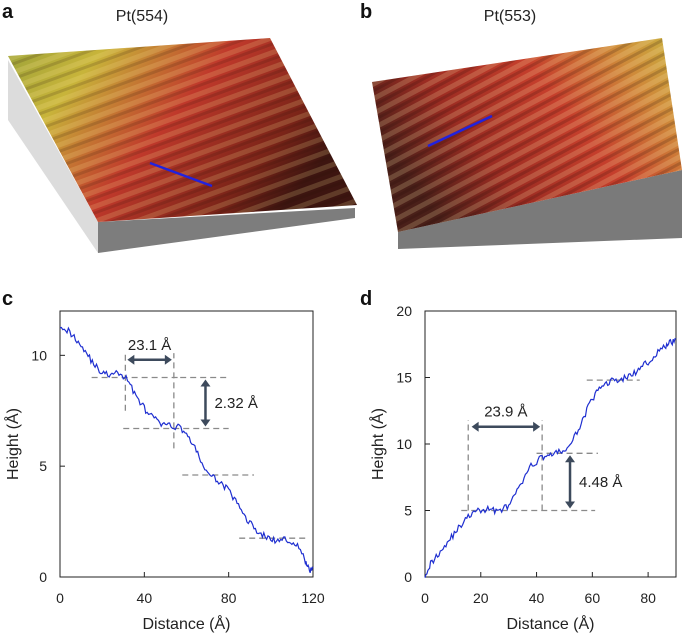 The image size is (685, 636). What do you see at coordinates (527, 135) in the screenshot?
I see `panel-b-surface-texture` at bounding box center [527, 135].